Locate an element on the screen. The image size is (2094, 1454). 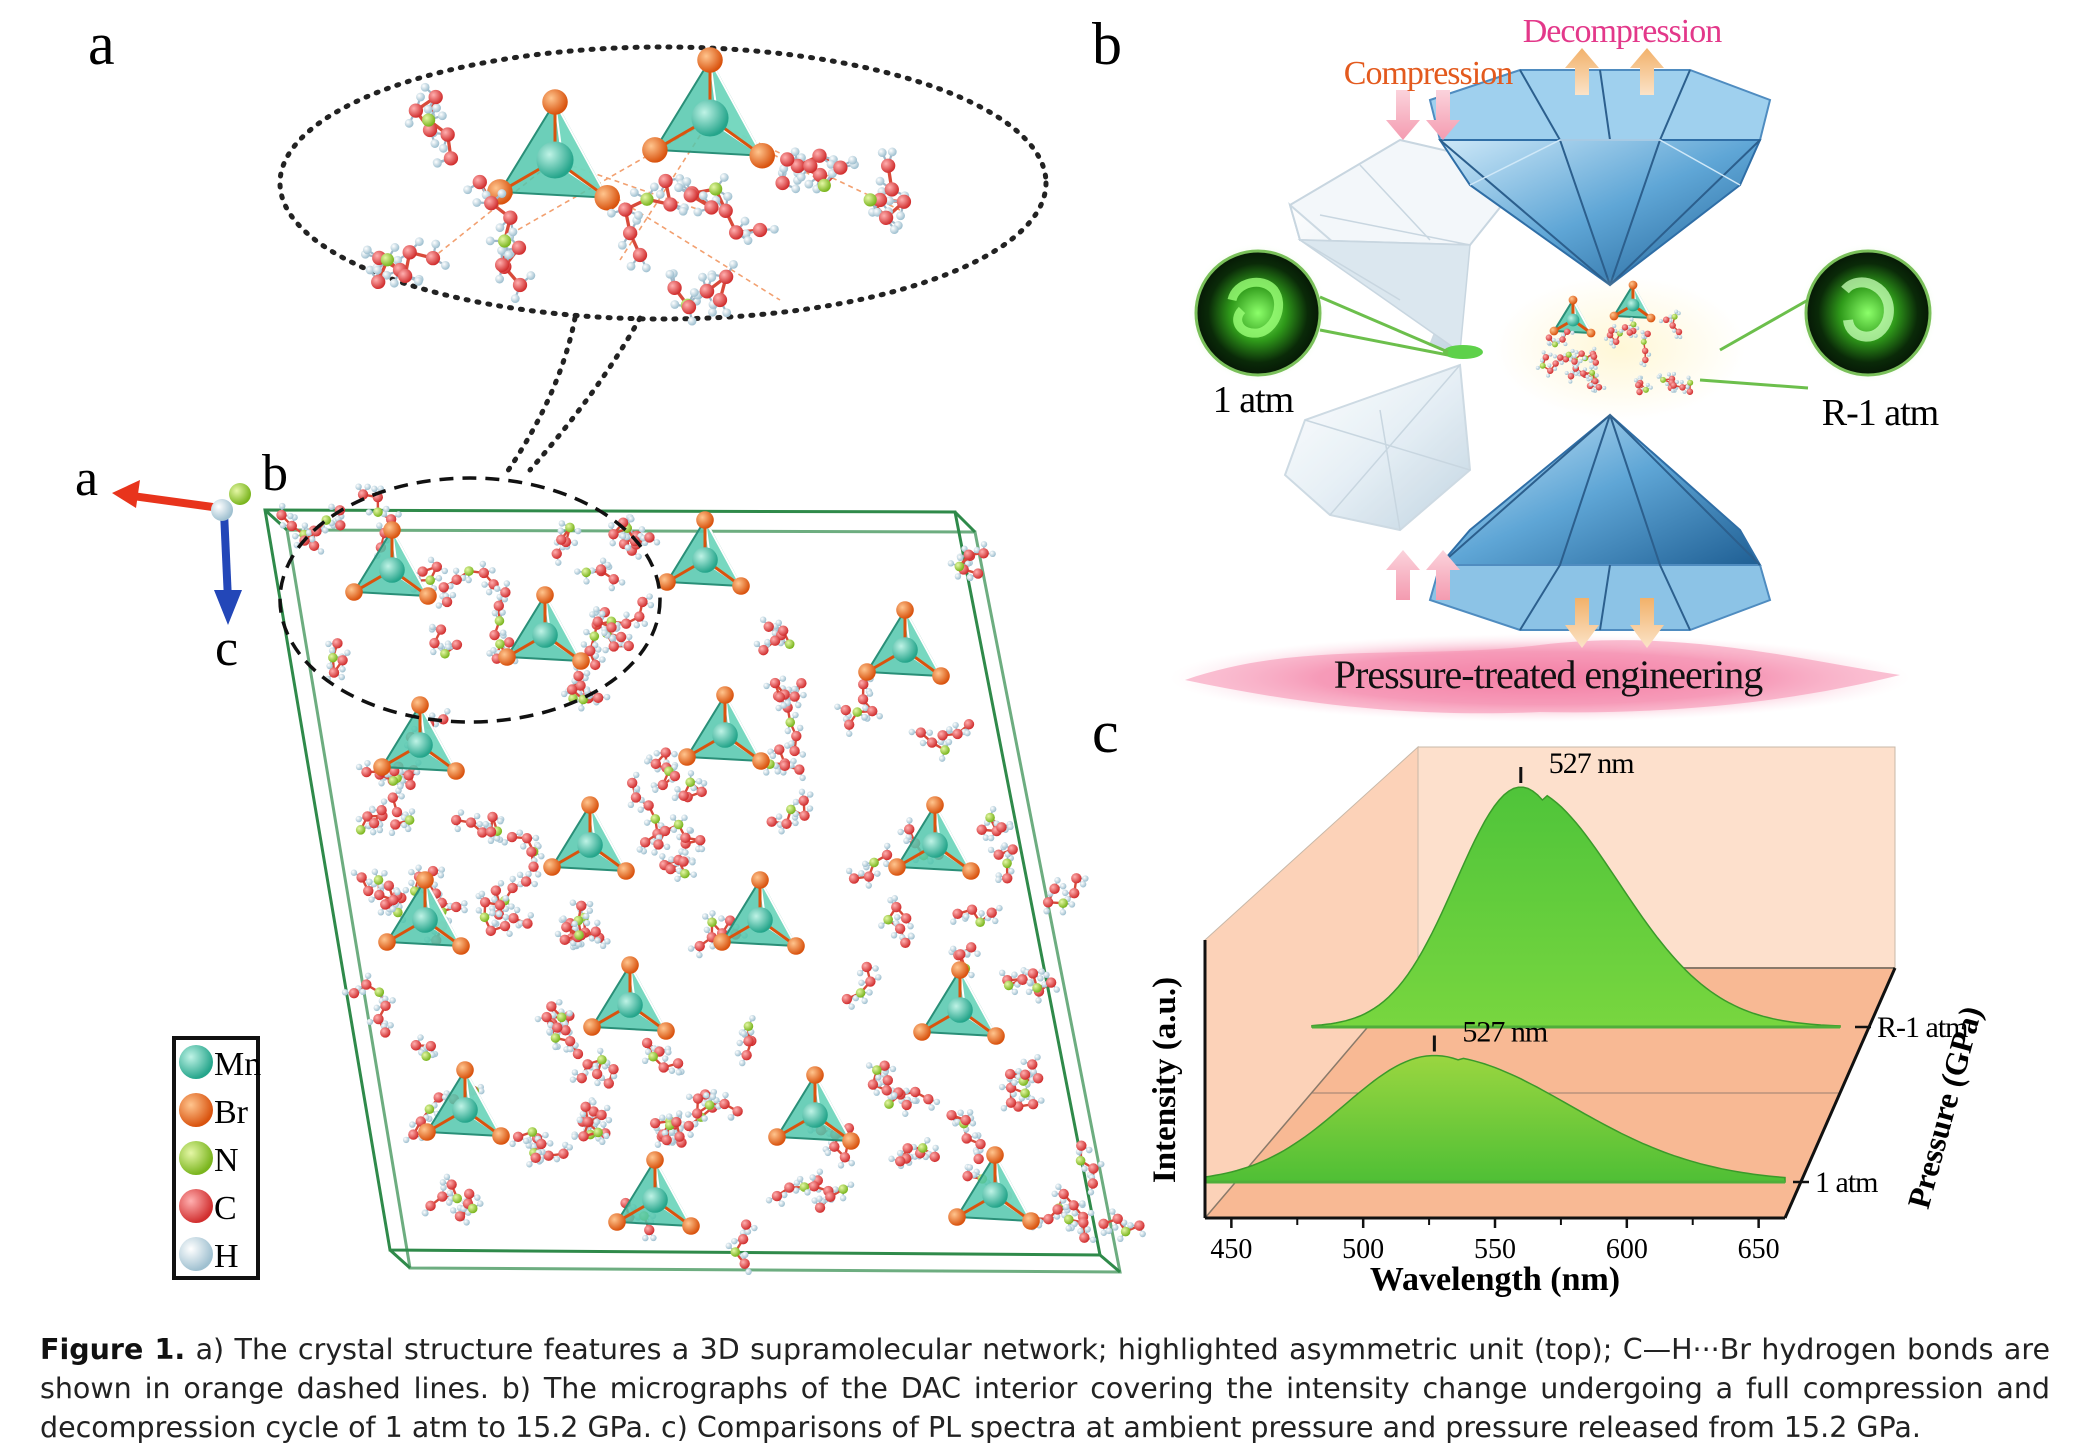
legend-swatch-n is located at coordinates (196, 1158).